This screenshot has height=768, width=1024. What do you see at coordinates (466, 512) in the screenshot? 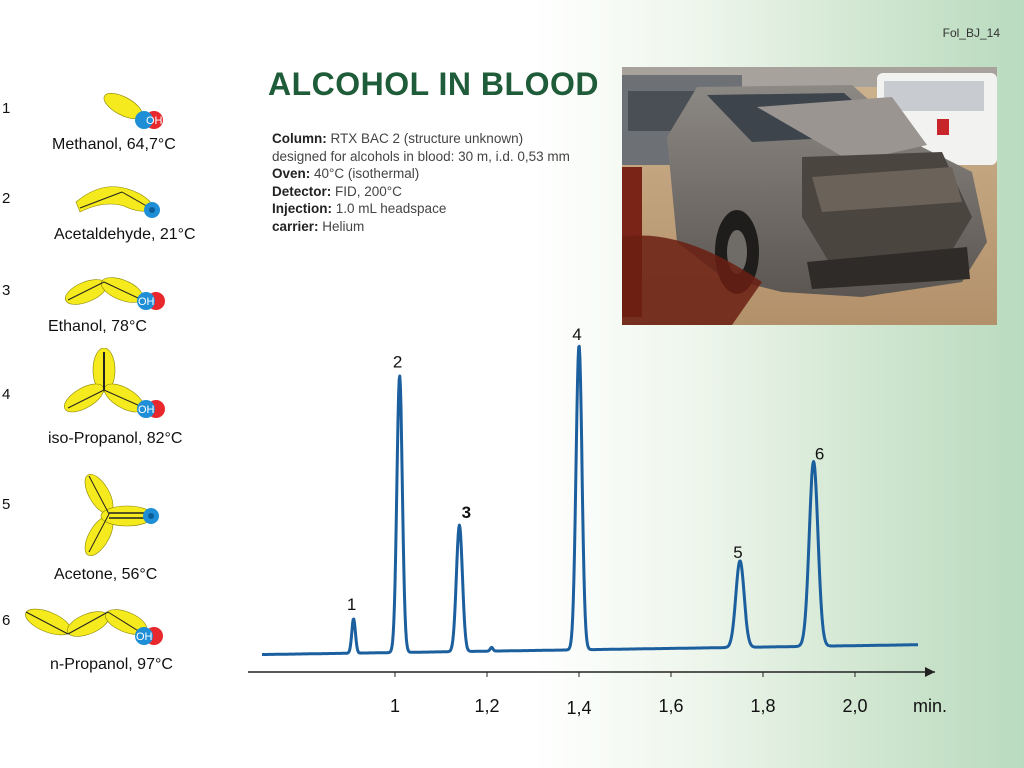
I see `peak-label: 3` at bounding box center [466, 512].